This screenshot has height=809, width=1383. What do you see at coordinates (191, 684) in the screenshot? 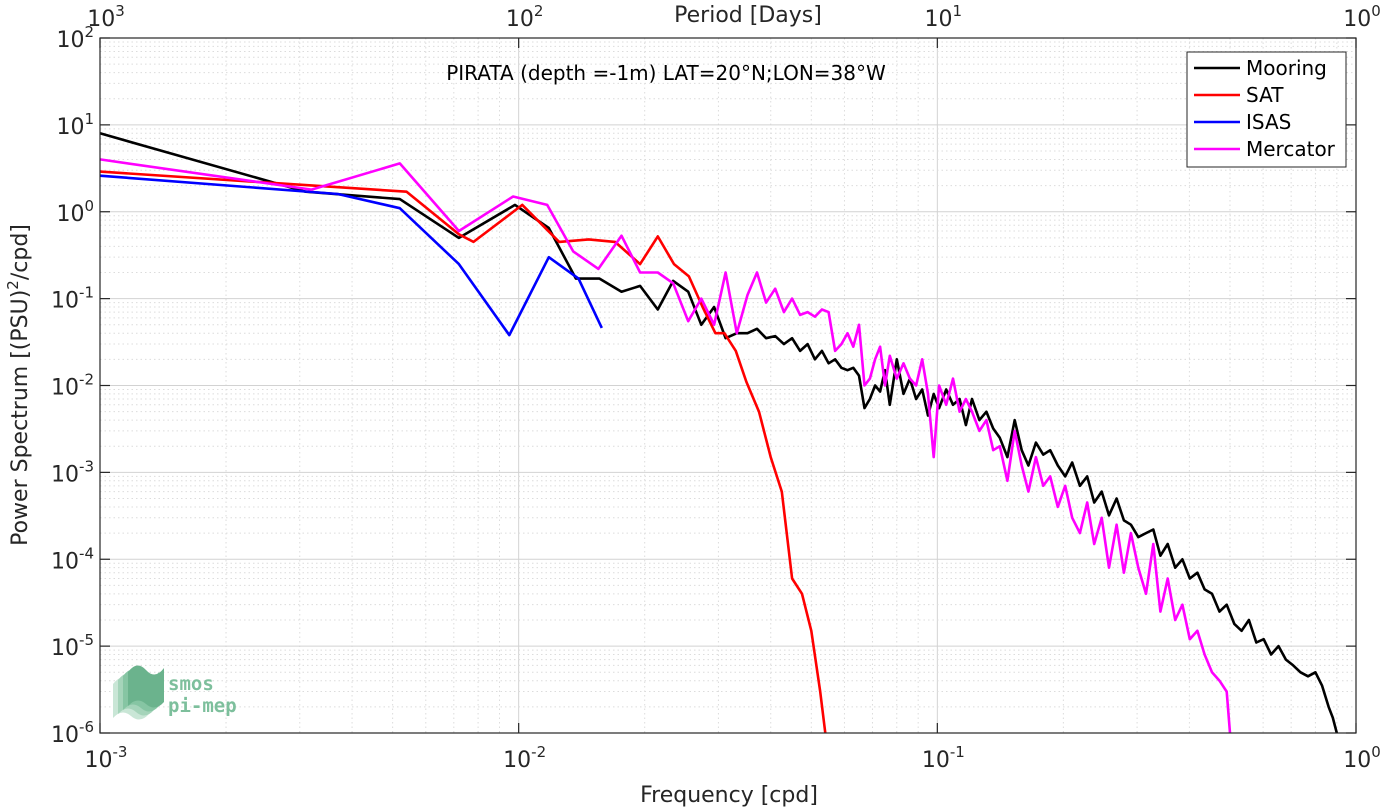
I see `logo-text-smos: smos` at bounding box center [191, 684].